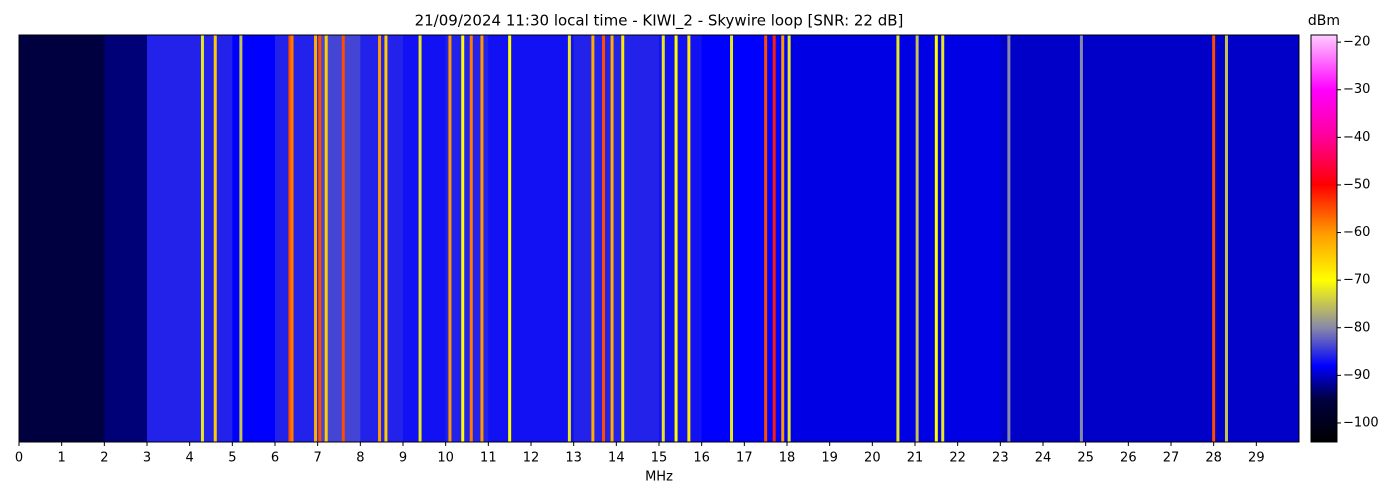 This screenshot has width=1400, height=500. What do you see at coordinates (232, 458) in the screenshot?
I see `x-tick-label: 5` at bounding box center [232, 458].